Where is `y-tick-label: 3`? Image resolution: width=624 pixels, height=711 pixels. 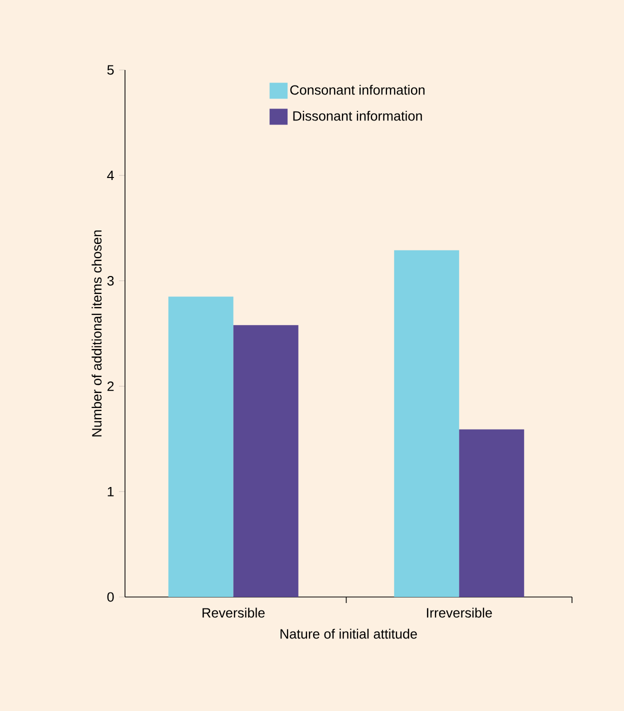
y-tick-label: 3 is located at coordinates (110, 281).